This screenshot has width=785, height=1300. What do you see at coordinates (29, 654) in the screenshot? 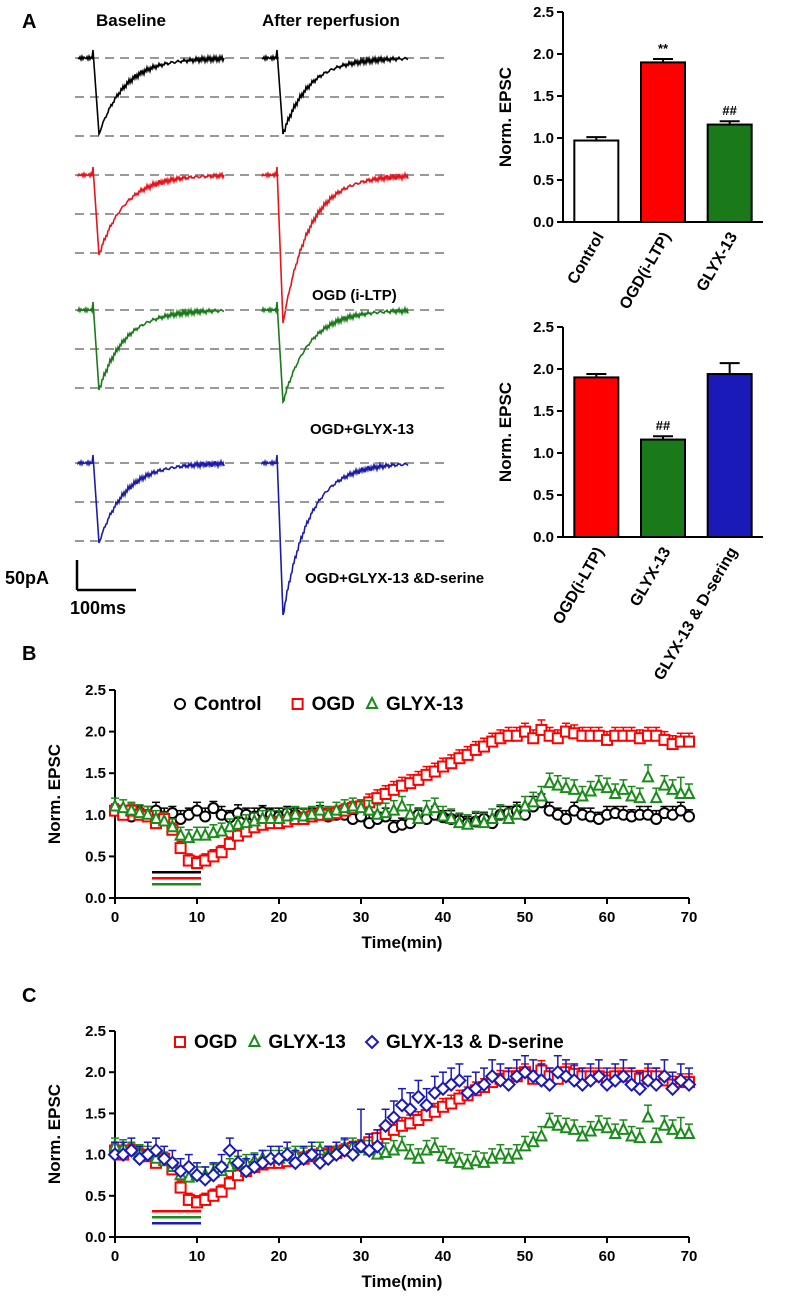
I see `panel-label-b: B` at bounding box center [29, 654].